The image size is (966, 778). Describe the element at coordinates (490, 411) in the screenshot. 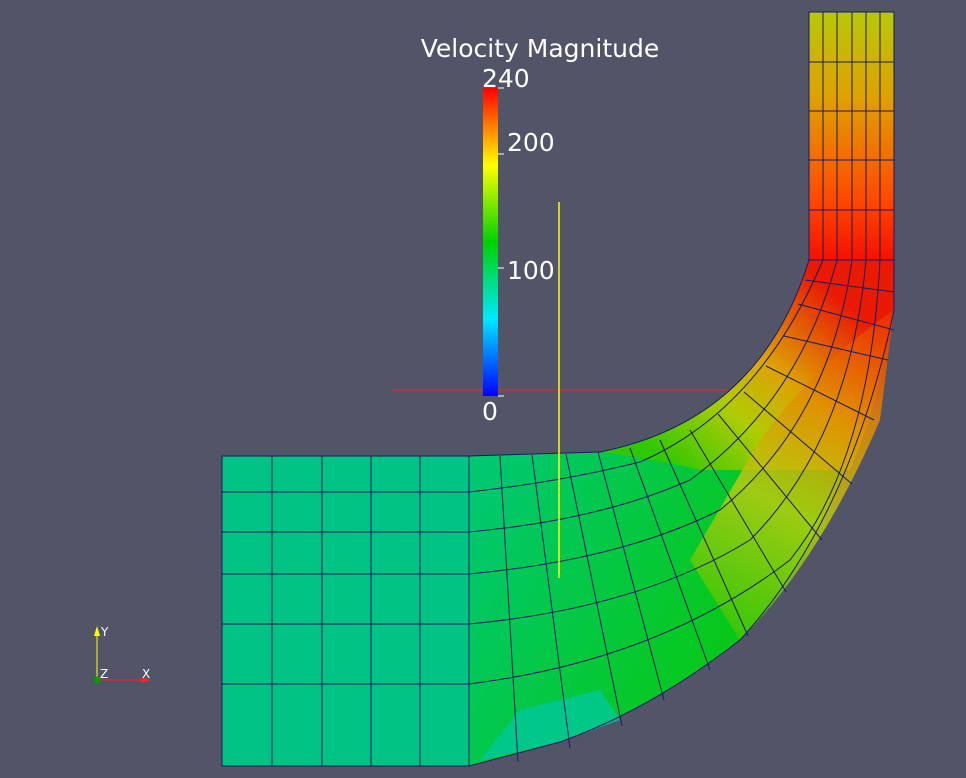

I see `color-bar-min-label: 0` at that location.